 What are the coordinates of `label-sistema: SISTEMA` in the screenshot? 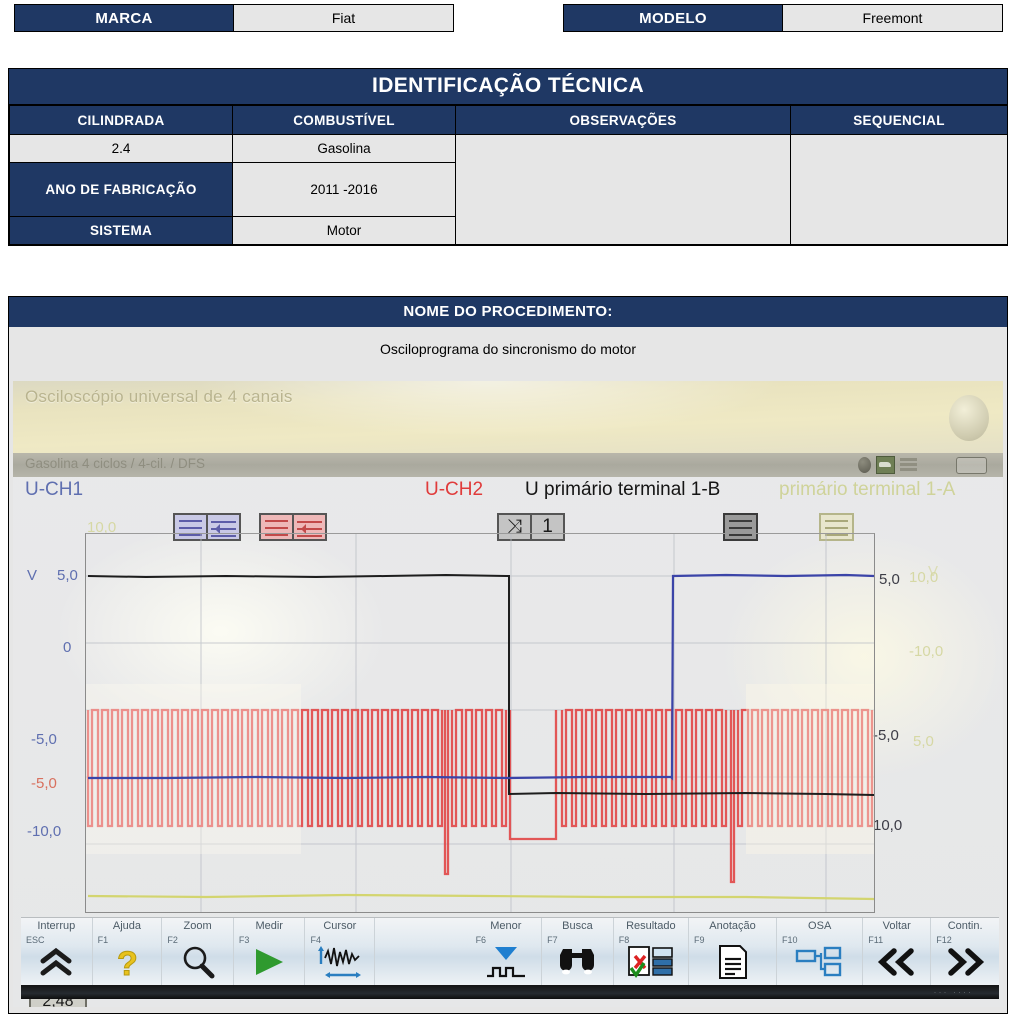 It's located at (121, 230).